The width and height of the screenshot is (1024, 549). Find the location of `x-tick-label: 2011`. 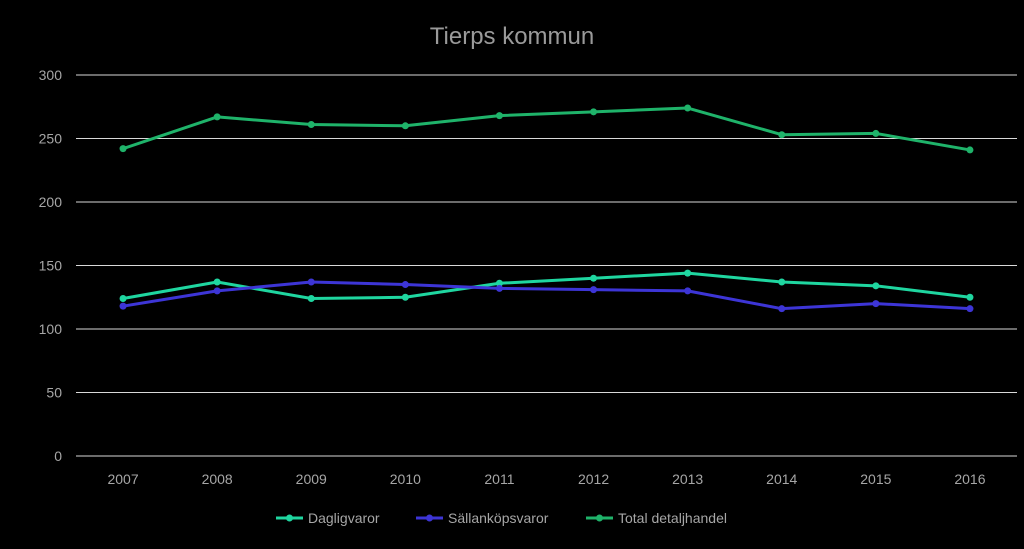

x-tick-label: 2011 is located at coordinates (499, 479).